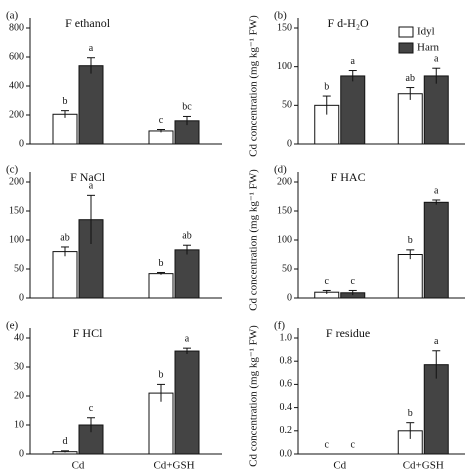 This screenshot has width=474, height=474. I want to click on panel-title: F ethanol, so click(88, 23).